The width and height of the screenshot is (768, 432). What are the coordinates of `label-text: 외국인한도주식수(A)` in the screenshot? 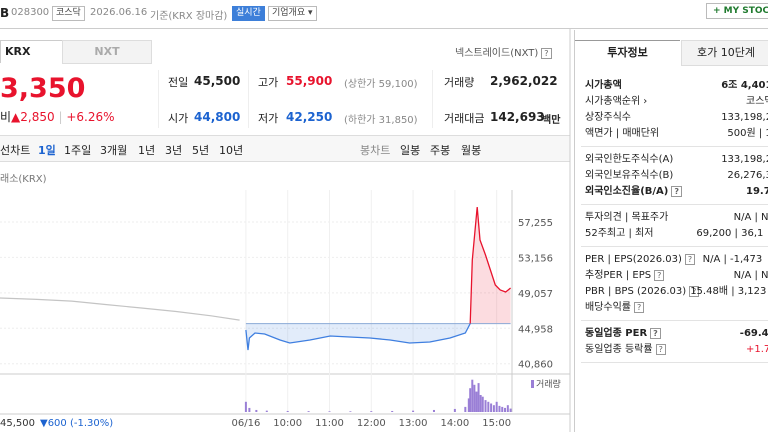 It's located at (629, 159).